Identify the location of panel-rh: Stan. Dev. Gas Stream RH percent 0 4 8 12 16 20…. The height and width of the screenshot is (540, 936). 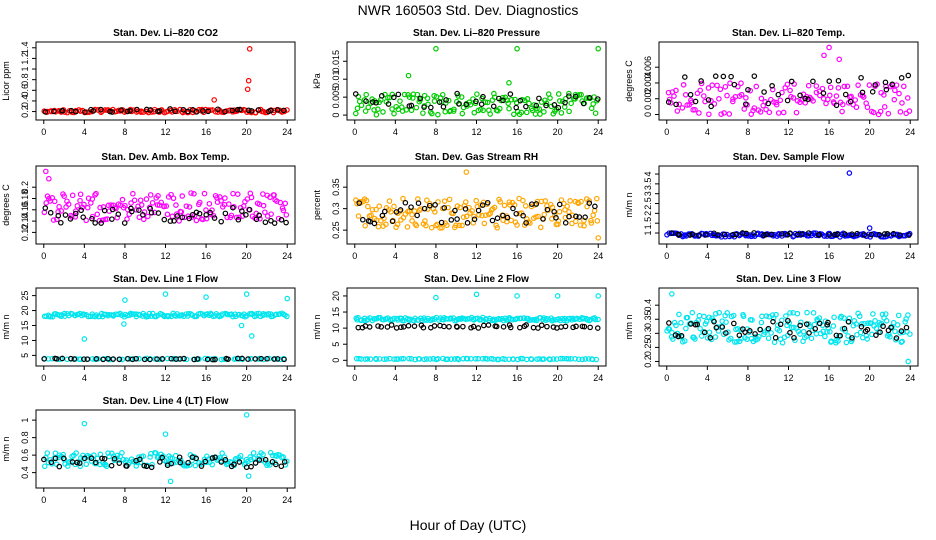
(459, 206).